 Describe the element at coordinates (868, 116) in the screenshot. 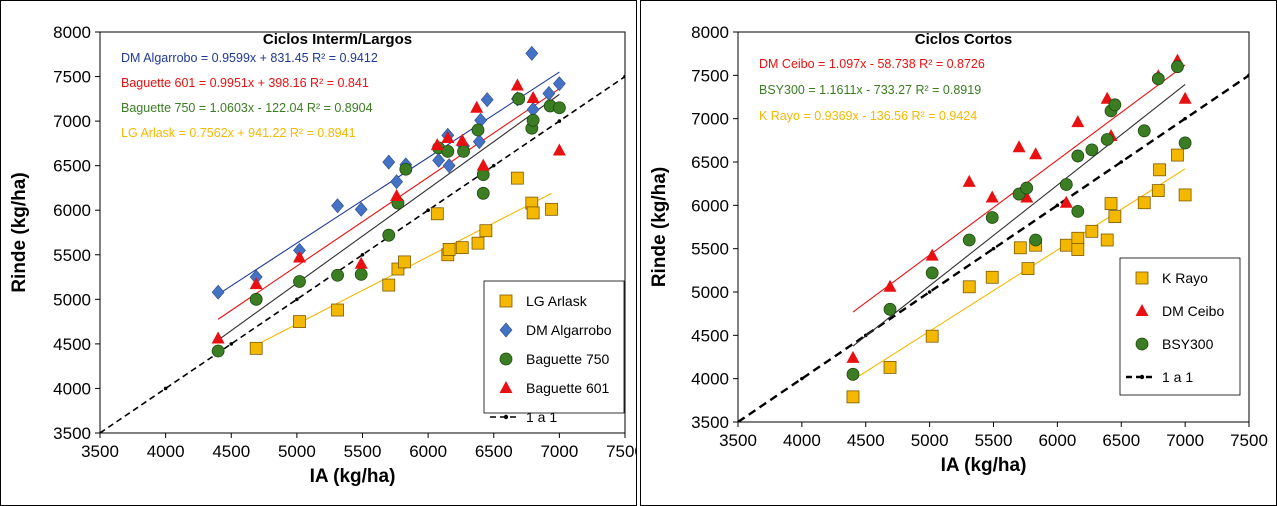

I see `regression-equation: K Rayo = 0.9369x - 136.56 R² = 0.9424` at that location.